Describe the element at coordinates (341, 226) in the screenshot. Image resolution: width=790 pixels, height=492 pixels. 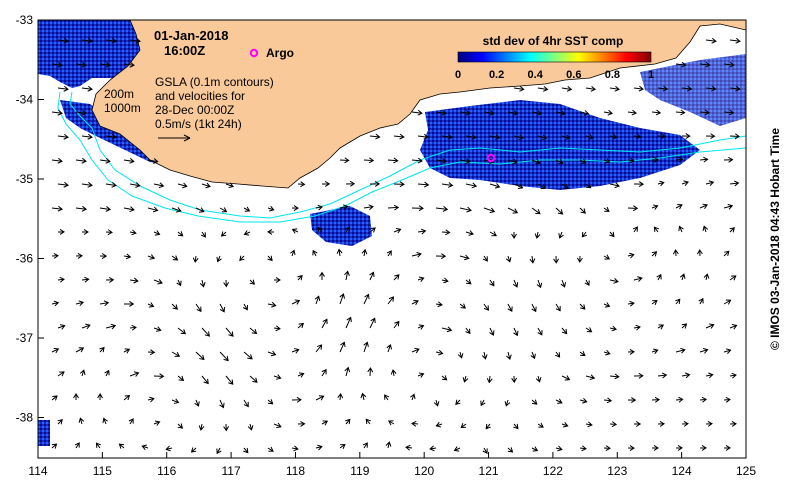
I see `sst-patch-south` at that location.